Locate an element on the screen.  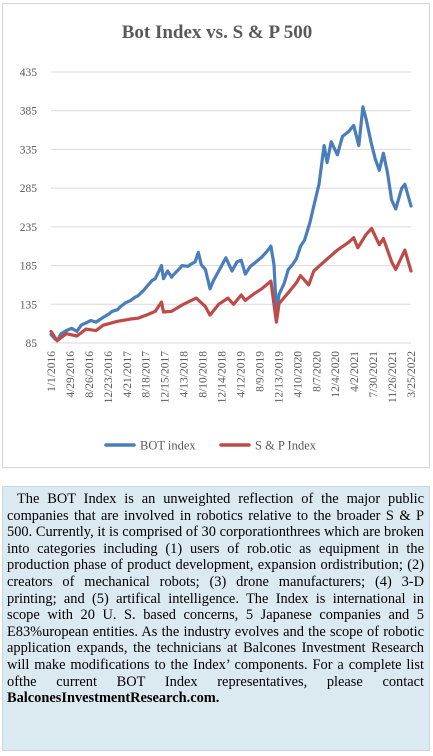
x-tick-label: 4/29/2016 is located at coordinates (71, 374).